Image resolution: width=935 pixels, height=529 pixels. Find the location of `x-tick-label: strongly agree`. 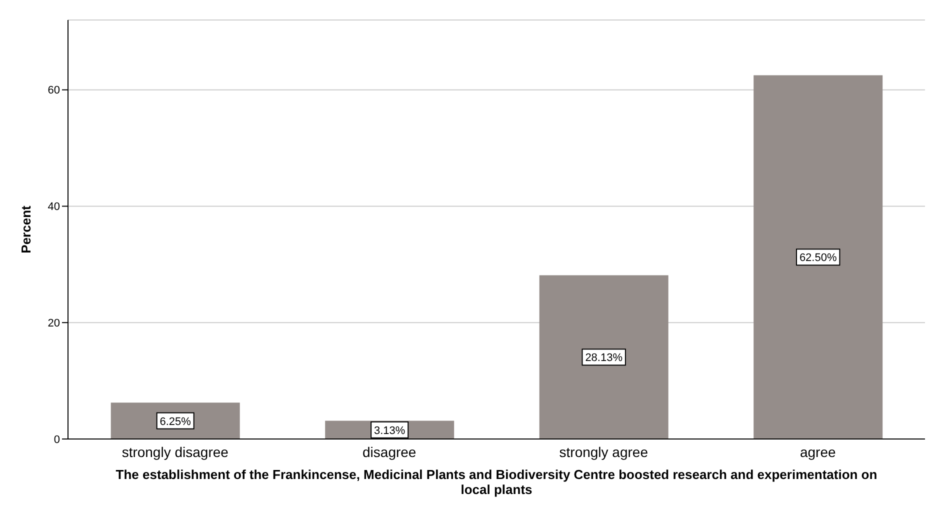

x-tick-label: strongly agree is located at coordinates (603, 452).